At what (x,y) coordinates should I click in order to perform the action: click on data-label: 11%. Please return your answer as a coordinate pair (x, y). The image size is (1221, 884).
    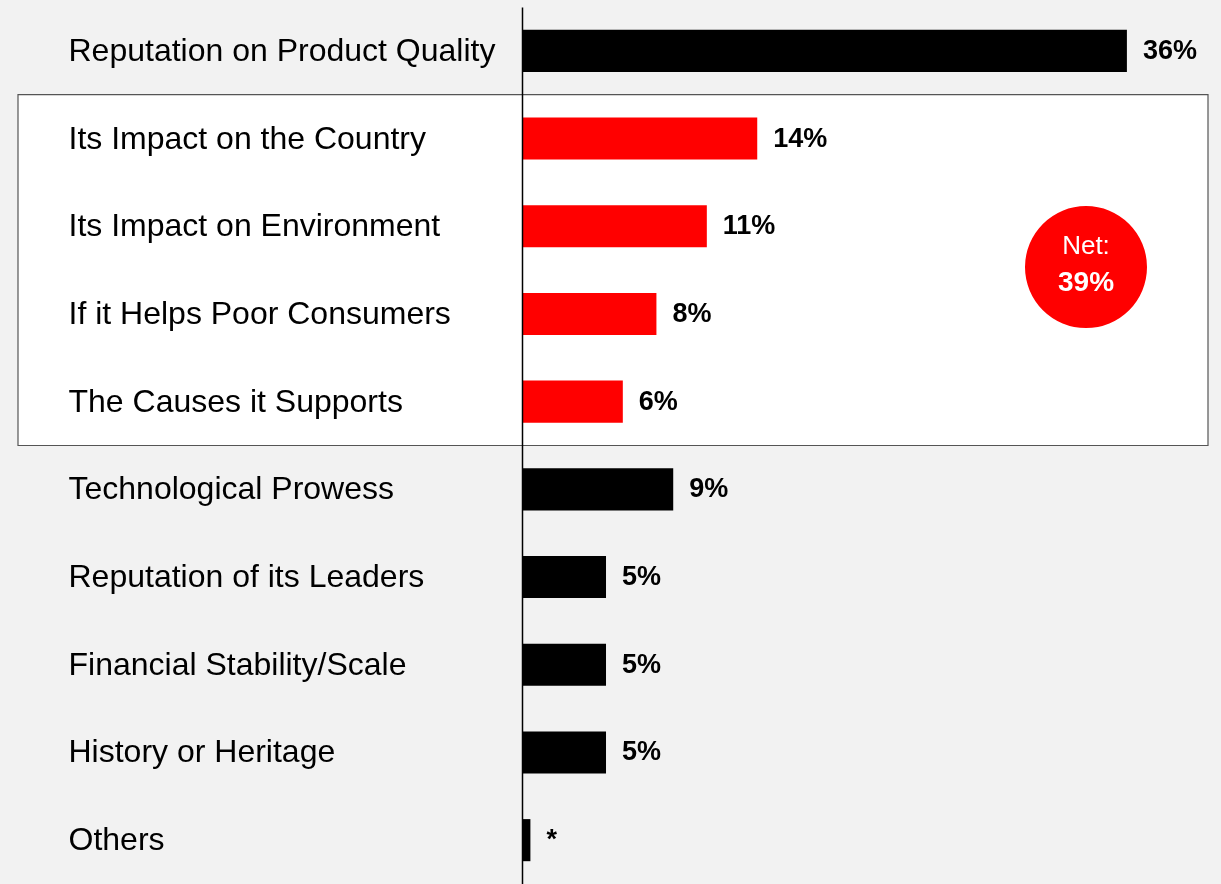
    Looking at the image, I should click on (749, 225).